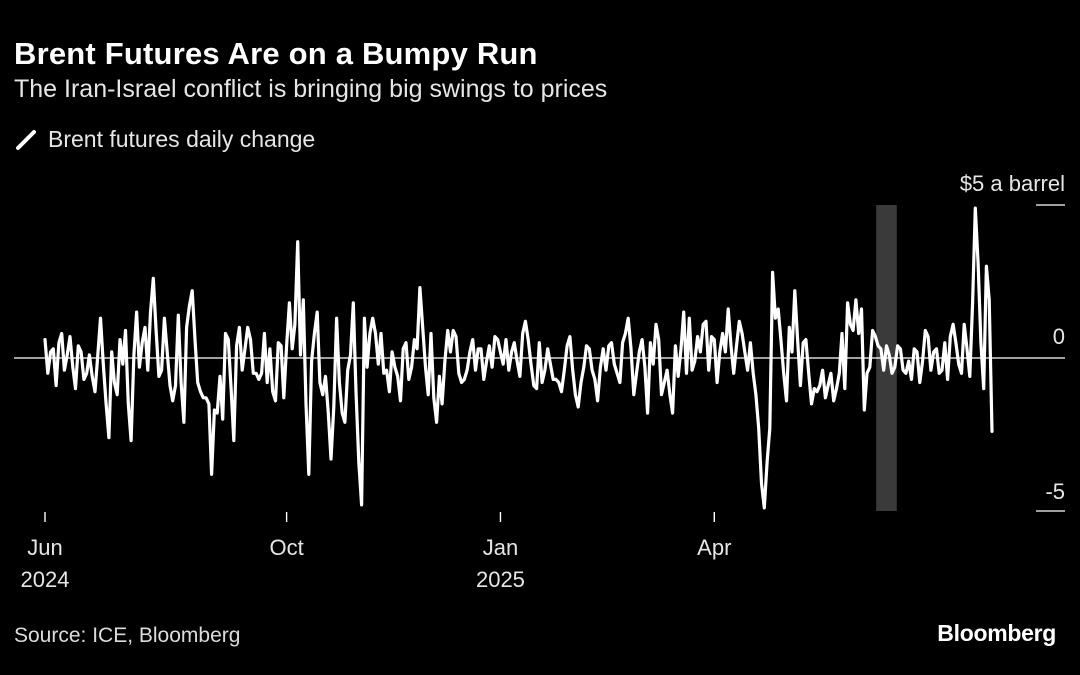 The height and width of the screenshot is (675, 1080). Describe the element at coordinates (1012, 183) in the screenshot. I see `y-tick-label: $5 a barrel` at that location.